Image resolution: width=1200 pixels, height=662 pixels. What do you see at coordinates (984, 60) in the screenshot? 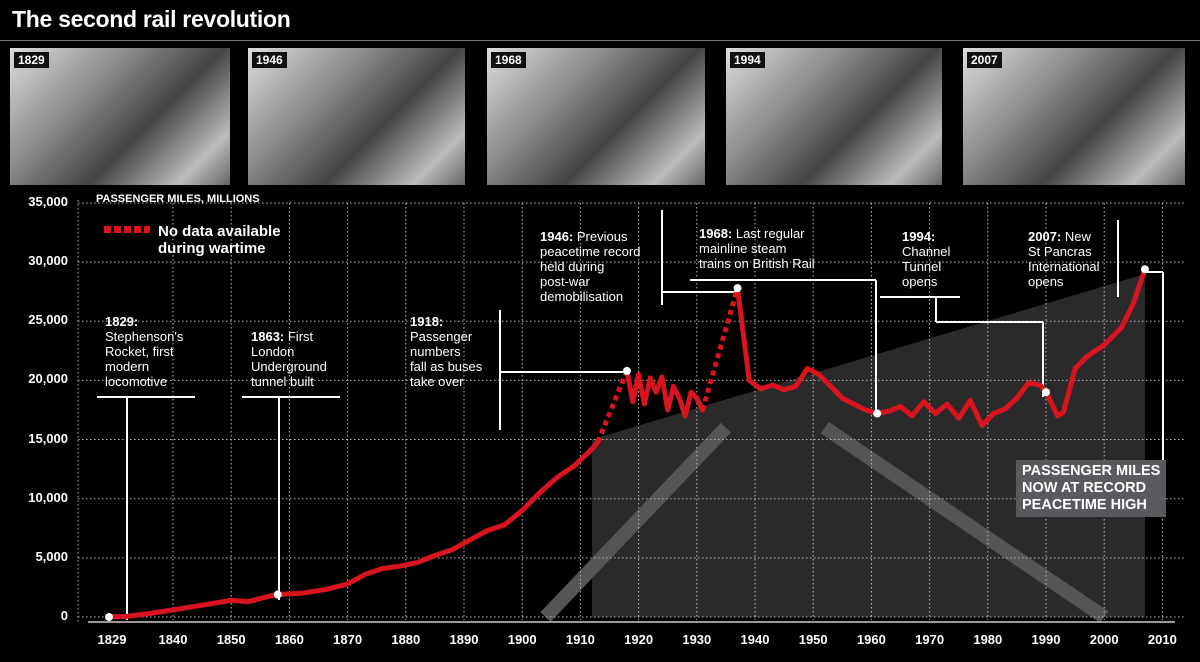
I see `photo-year: 2007` at bounding box center [984, 60].